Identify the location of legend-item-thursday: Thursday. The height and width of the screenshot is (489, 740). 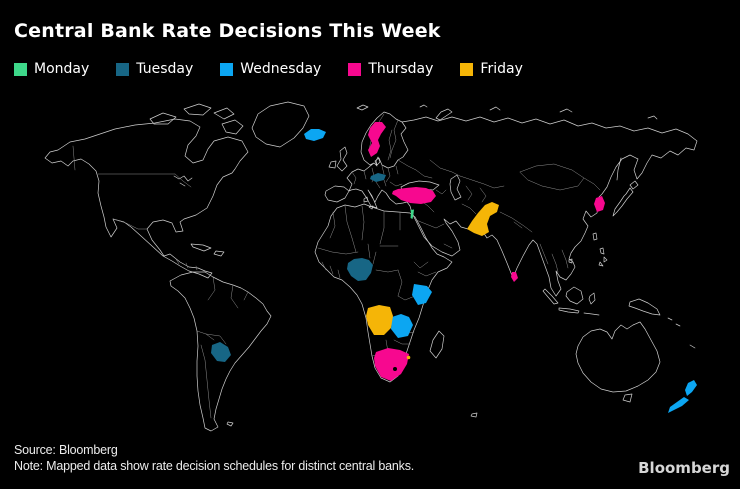
(390, 69).